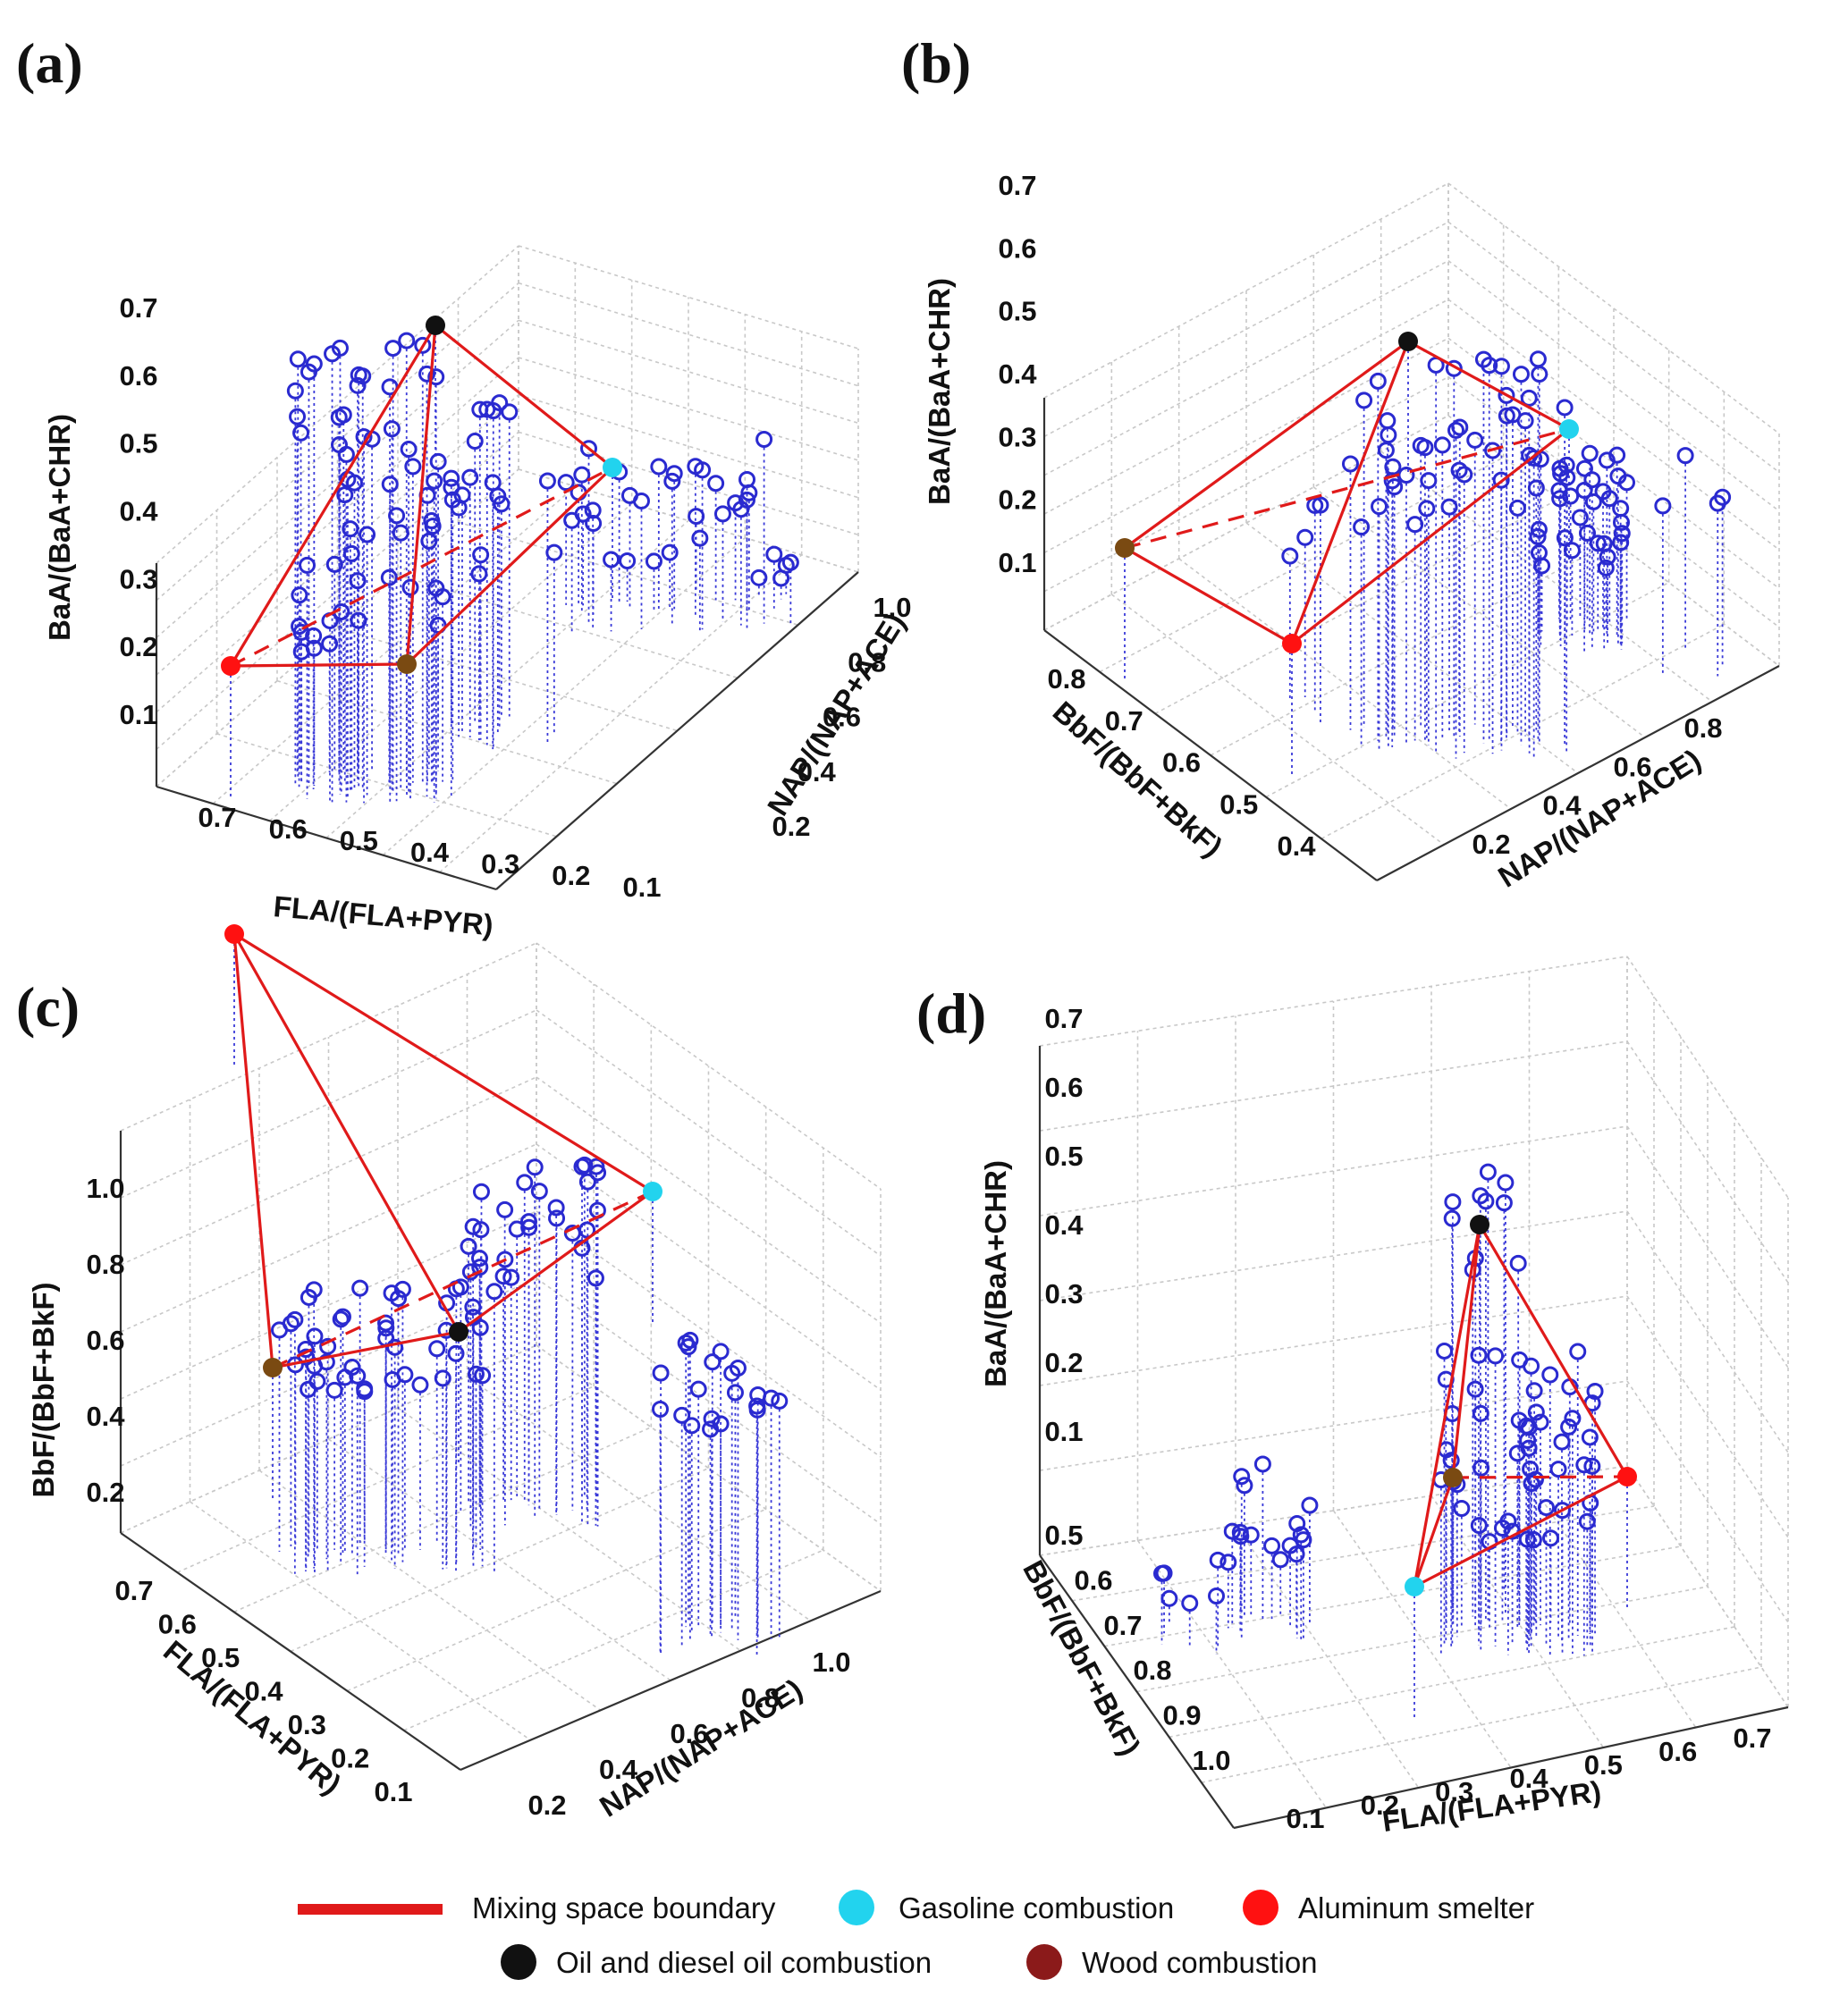 The image size is (1848, 1996). What do you see at coordinates (1603, 1765) in the screenshot?
I see `y-tick-label: 0.5` at bounding box center [1603, 1765].